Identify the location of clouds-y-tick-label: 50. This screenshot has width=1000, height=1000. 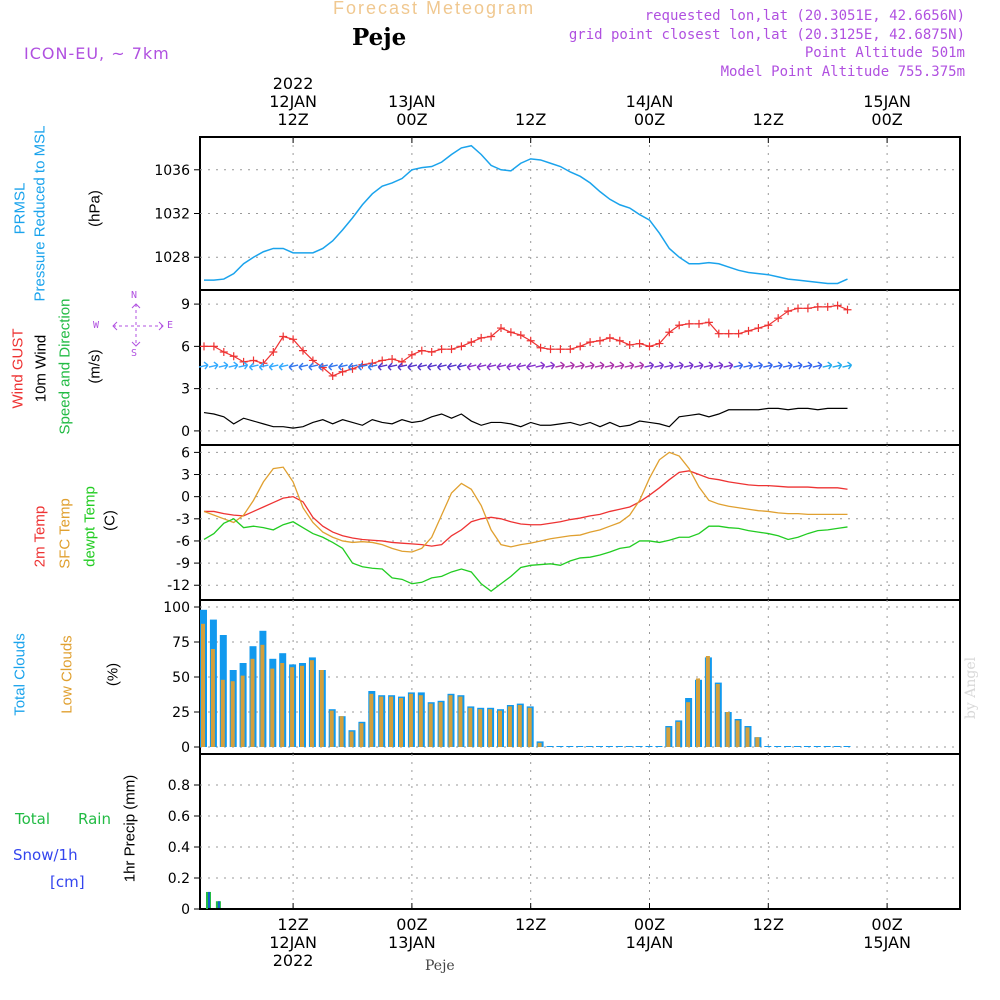
(181, 678).